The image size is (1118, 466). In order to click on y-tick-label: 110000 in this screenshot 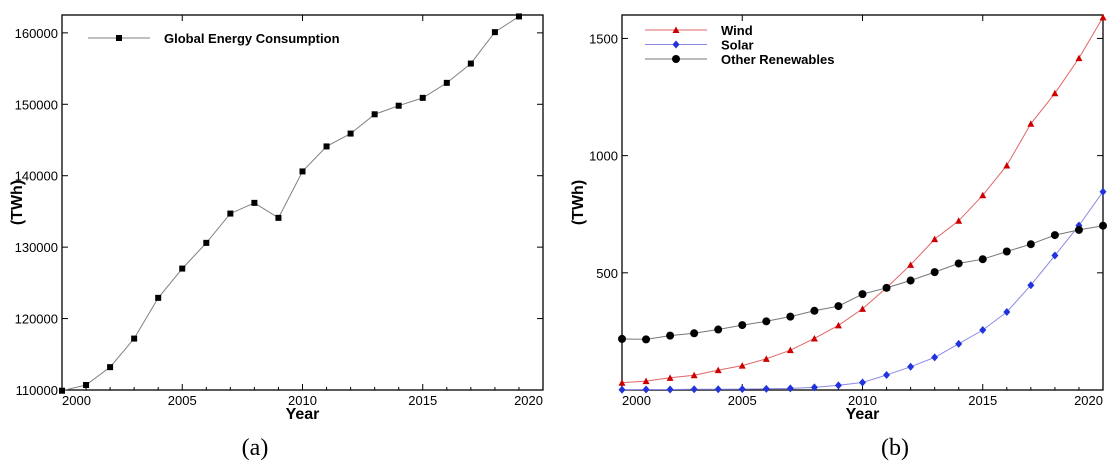, I will do `click(37, 390)`.